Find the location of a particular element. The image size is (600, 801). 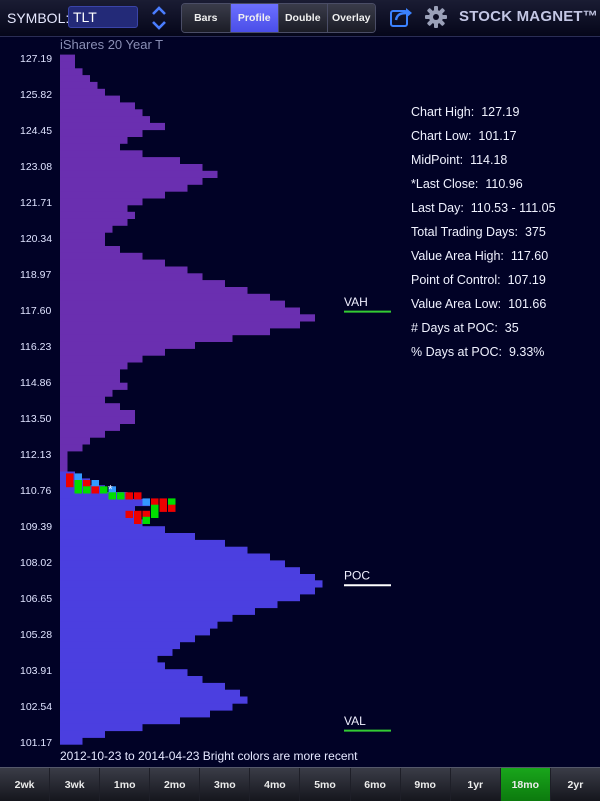

tab-double: Double is located at coordinates (303, 18).